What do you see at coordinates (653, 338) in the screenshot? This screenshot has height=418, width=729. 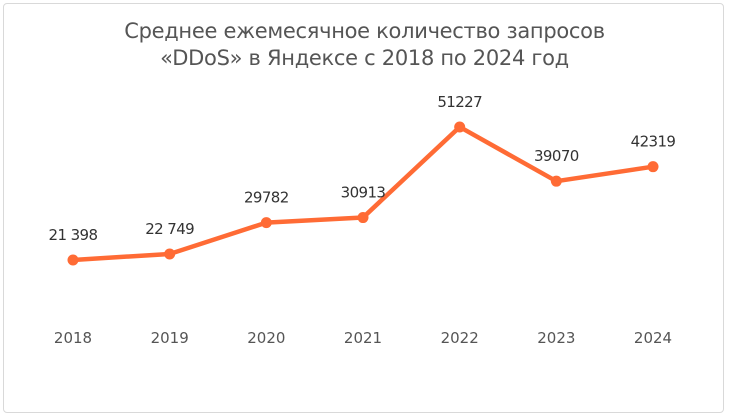 I see `x-tick-2024: 2024` at bounding box center [653, 338].